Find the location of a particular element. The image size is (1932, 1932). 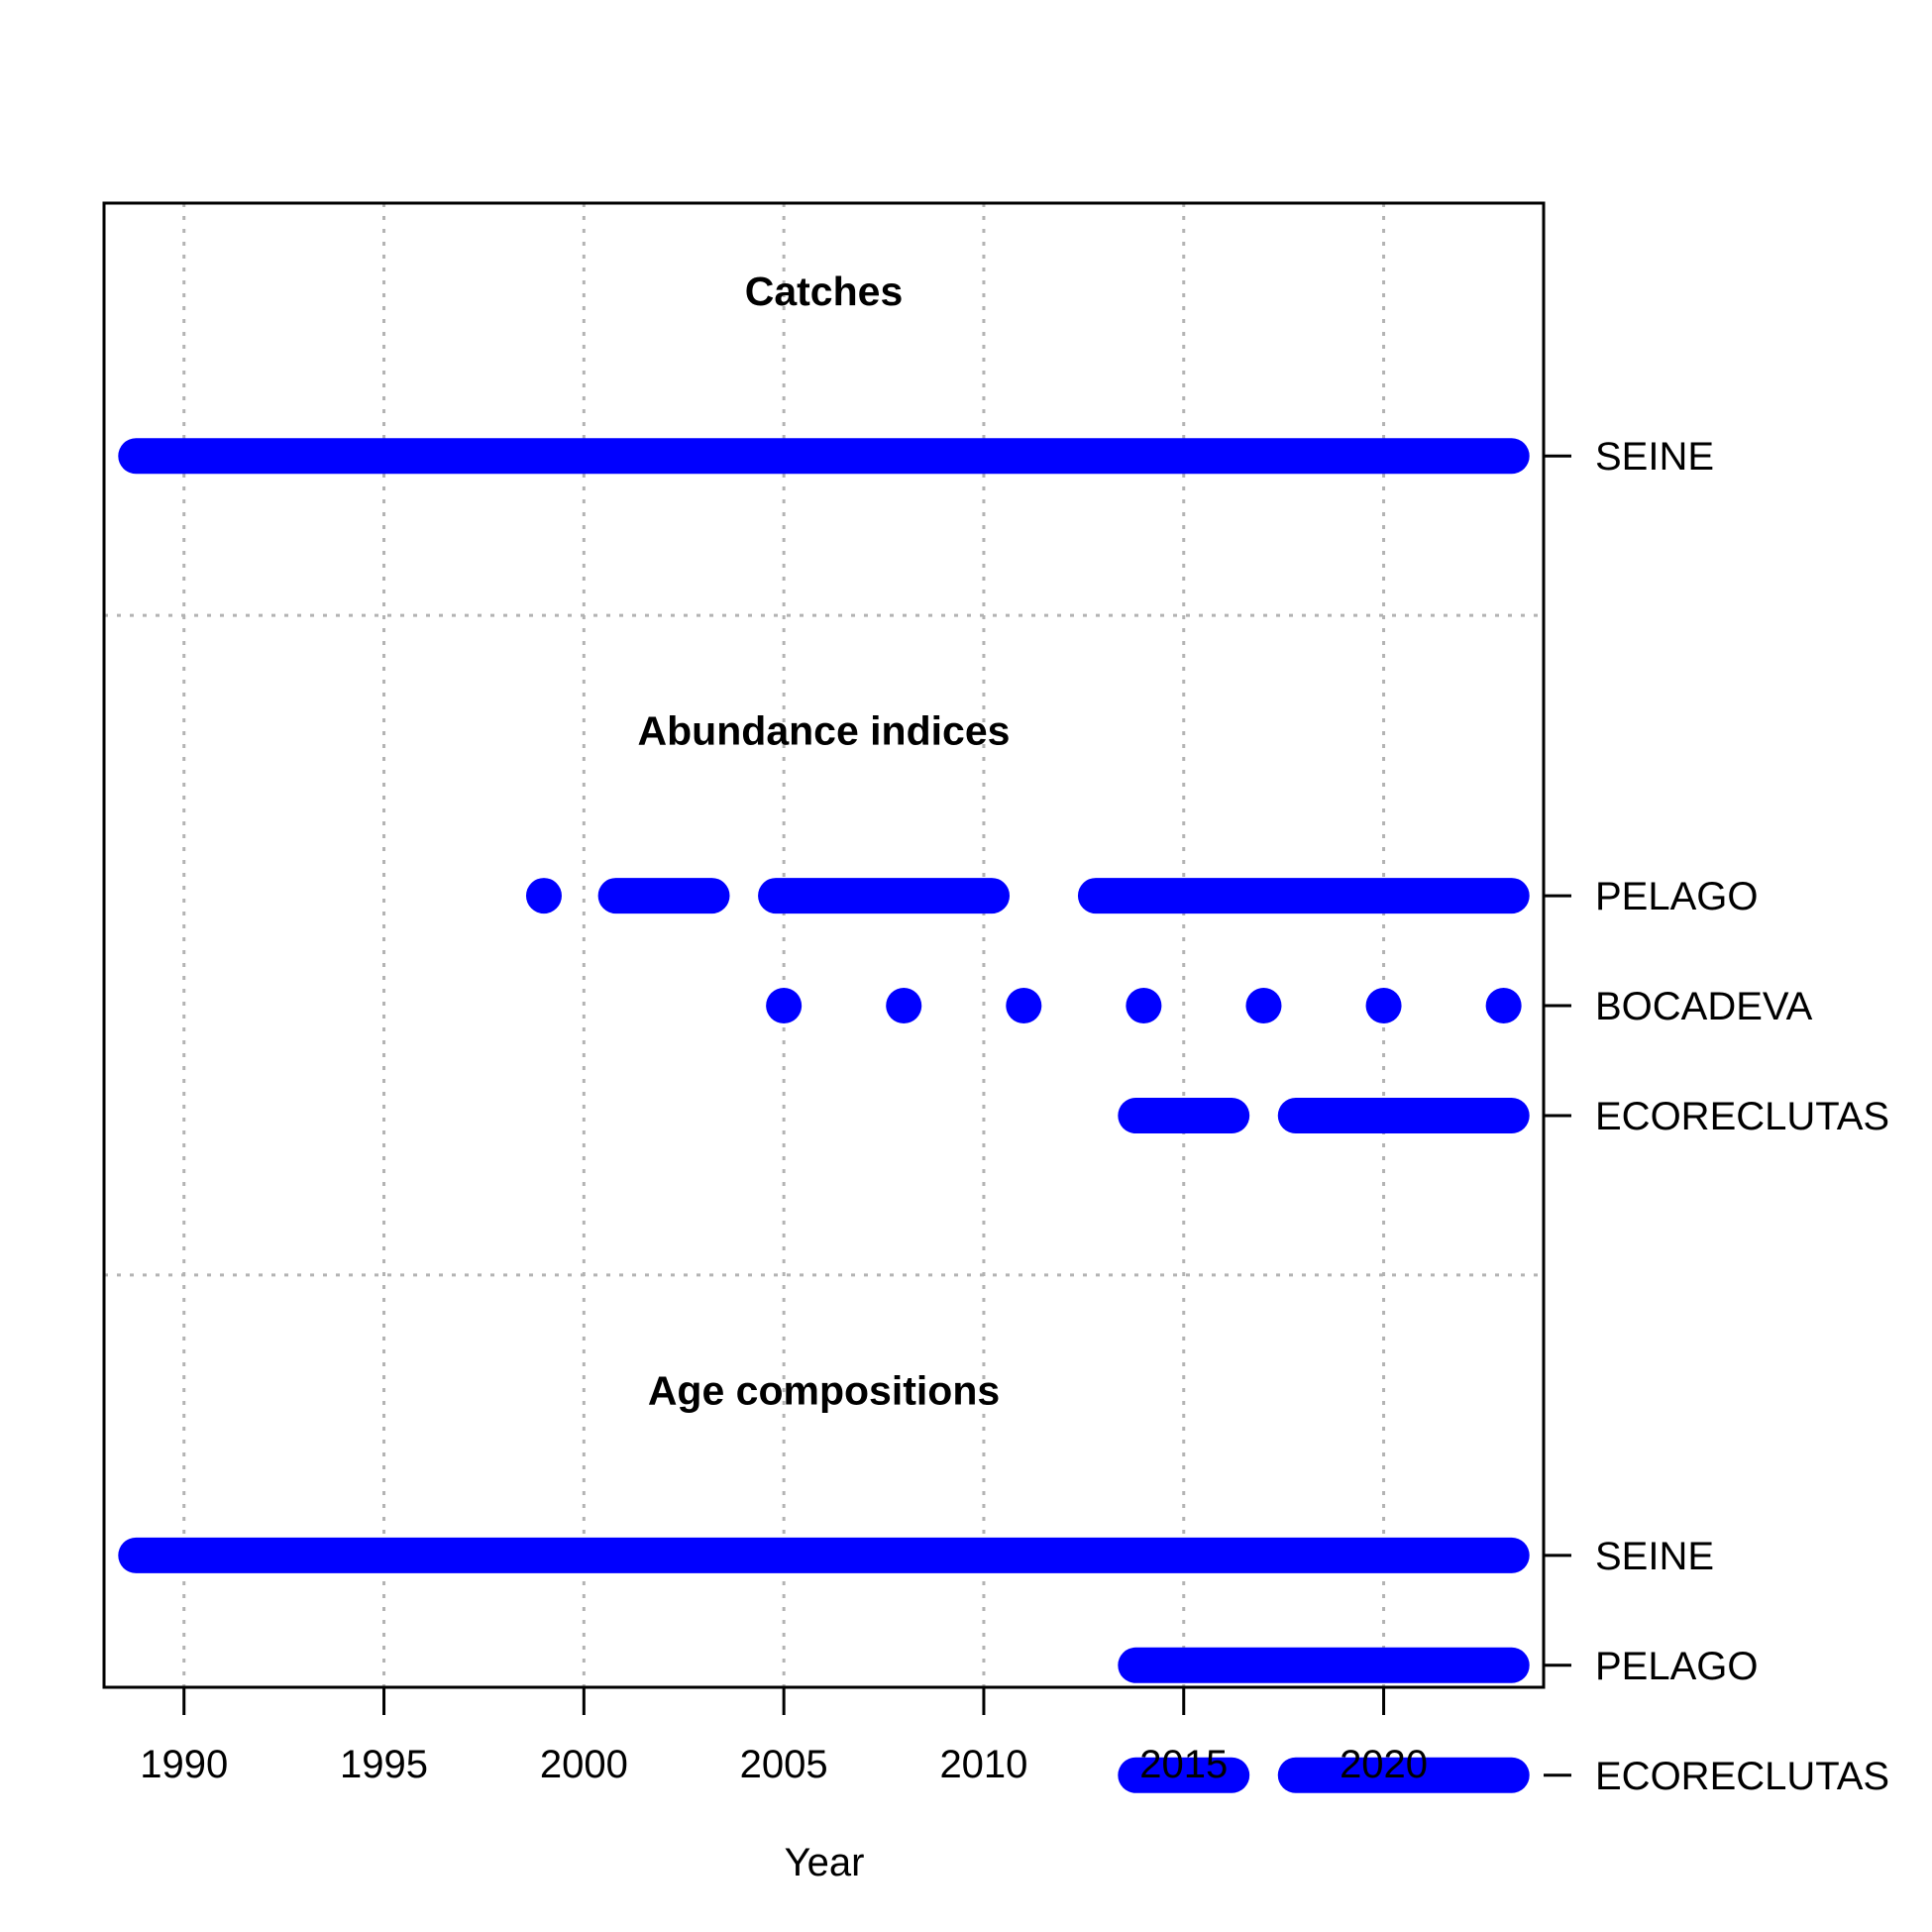

section-title: Abundance indices is located at coordinates (825, 731).